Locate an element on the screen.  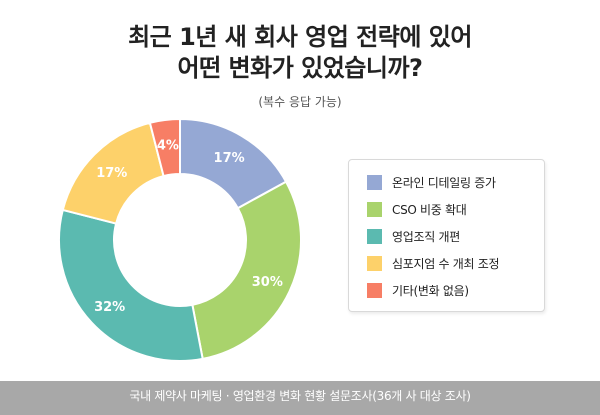
chart-subtitle: (복수 응답 가능) is located at coordinates (300, 102).